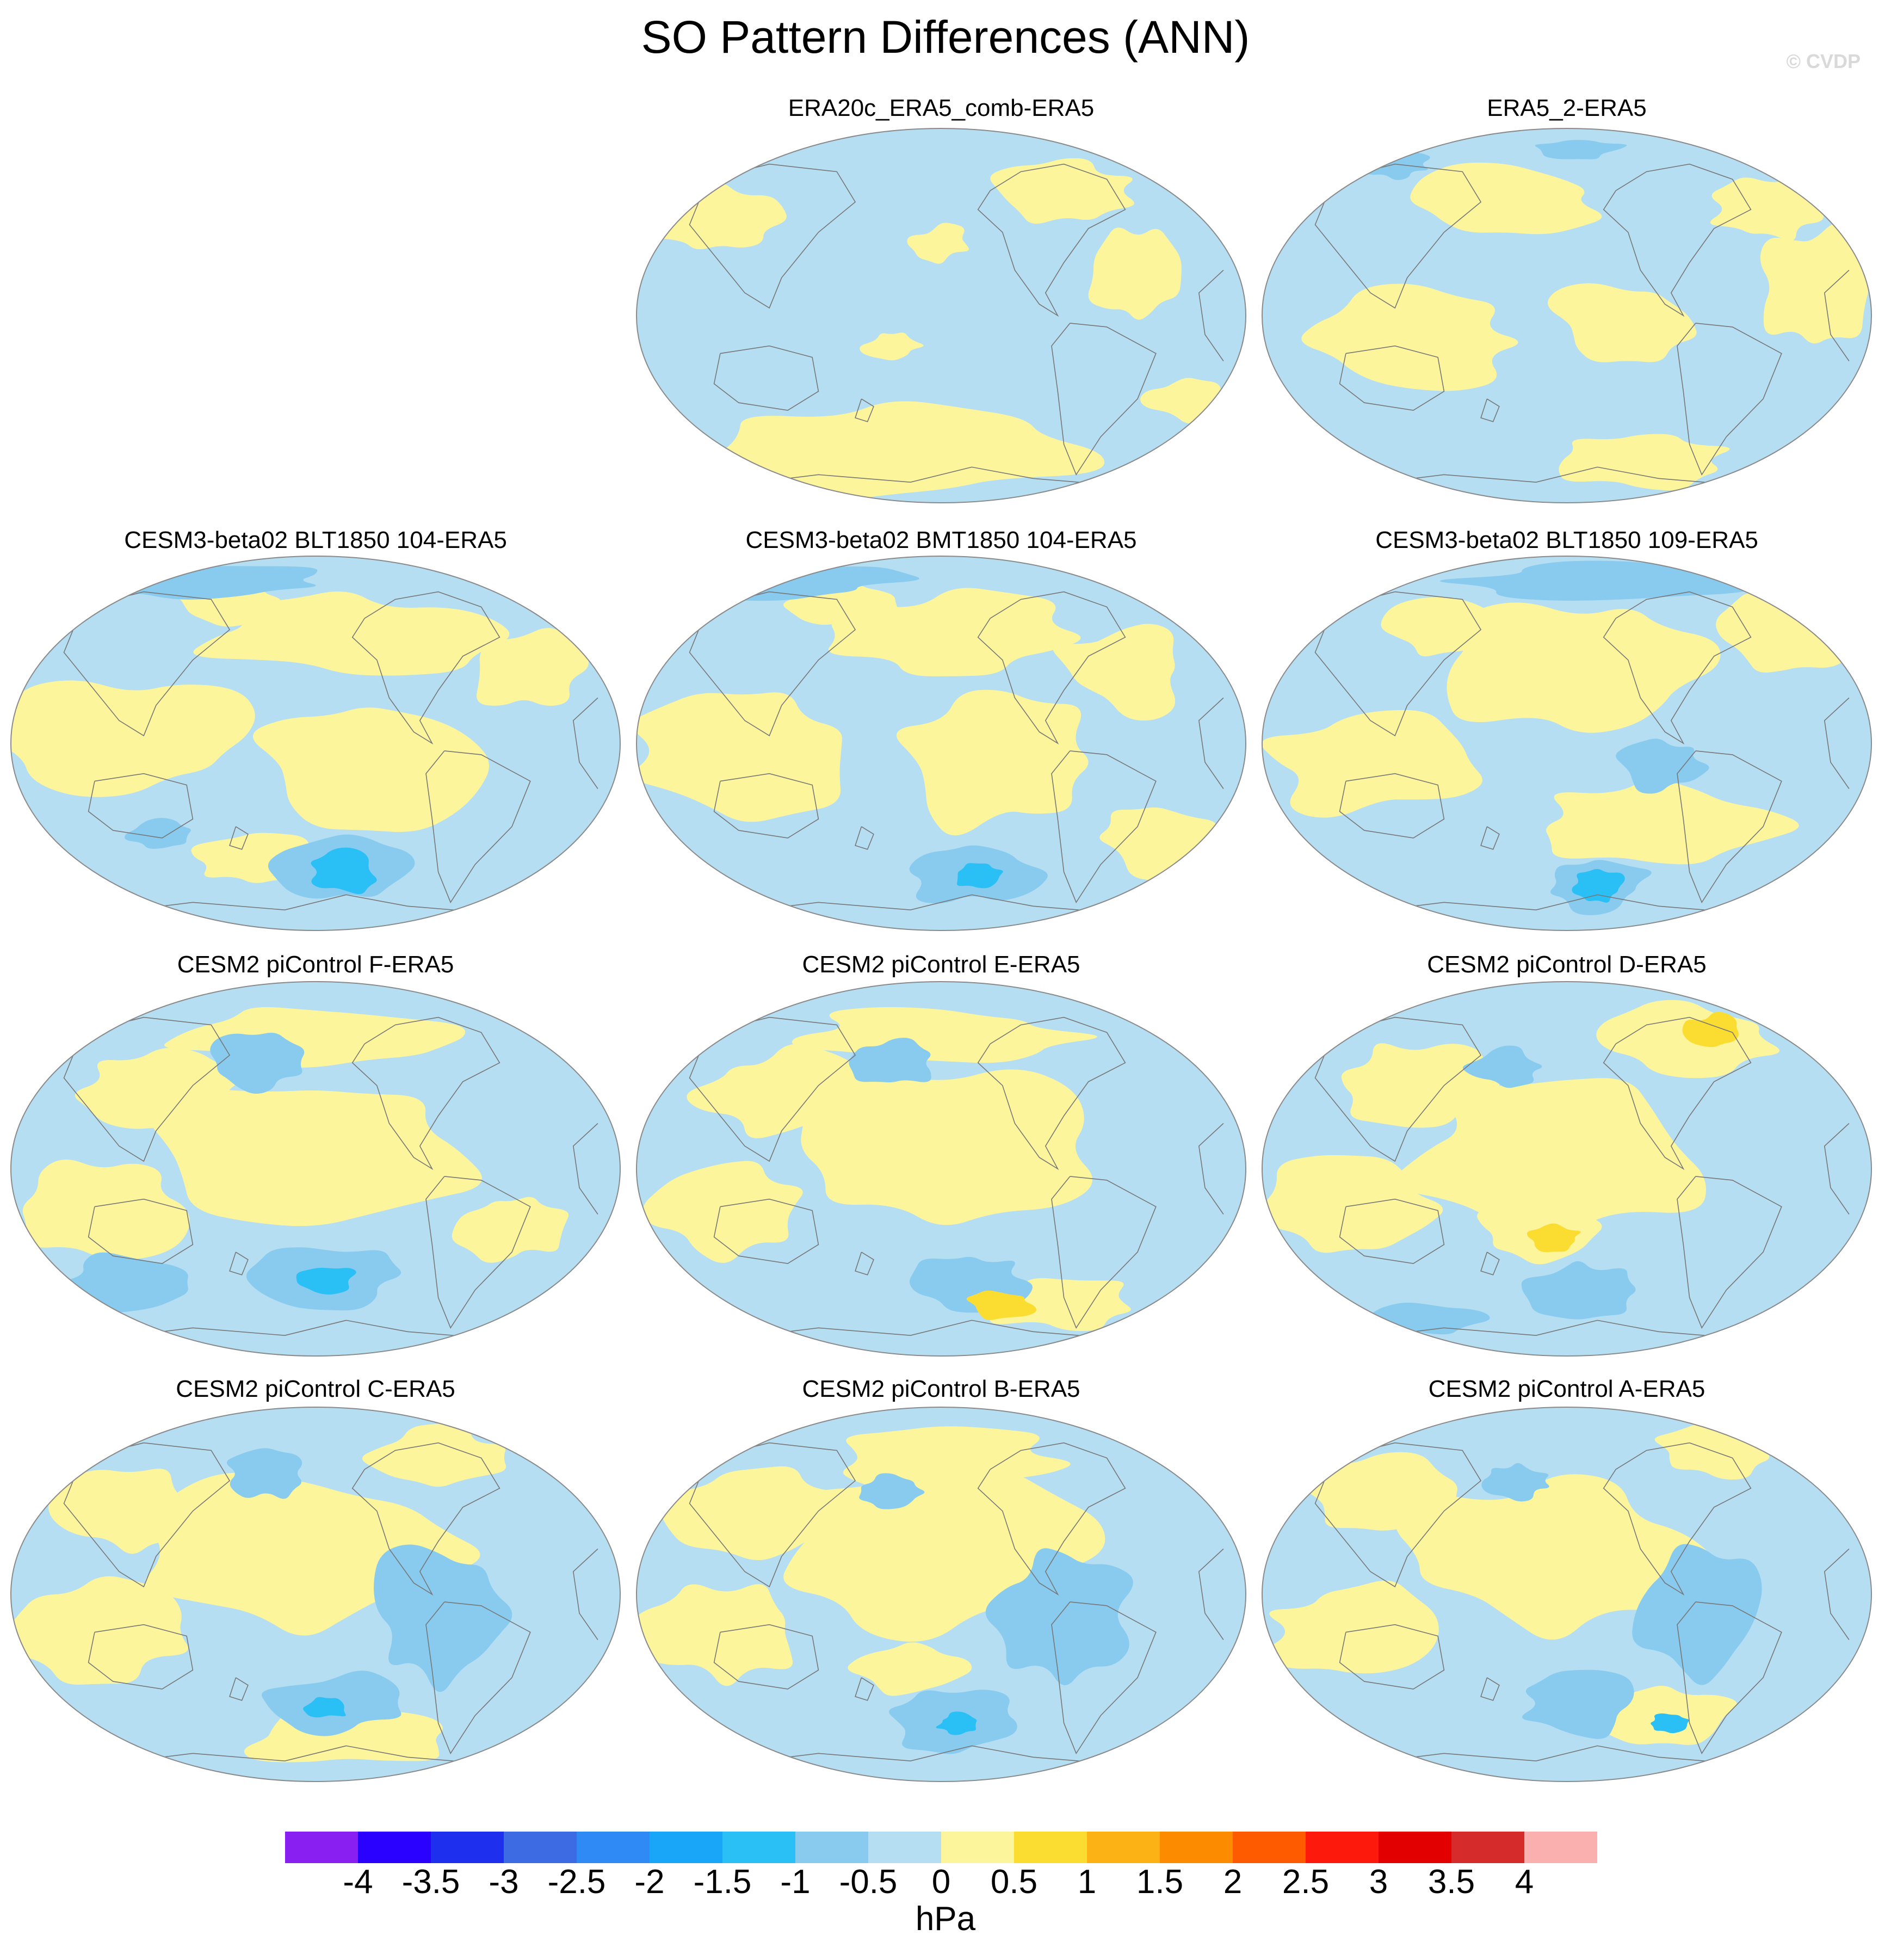 Image resolution: width=1891 pixels, height=1960 pixels. I want to click on colorbar-tick-label: 1, so click(1087, 1882).